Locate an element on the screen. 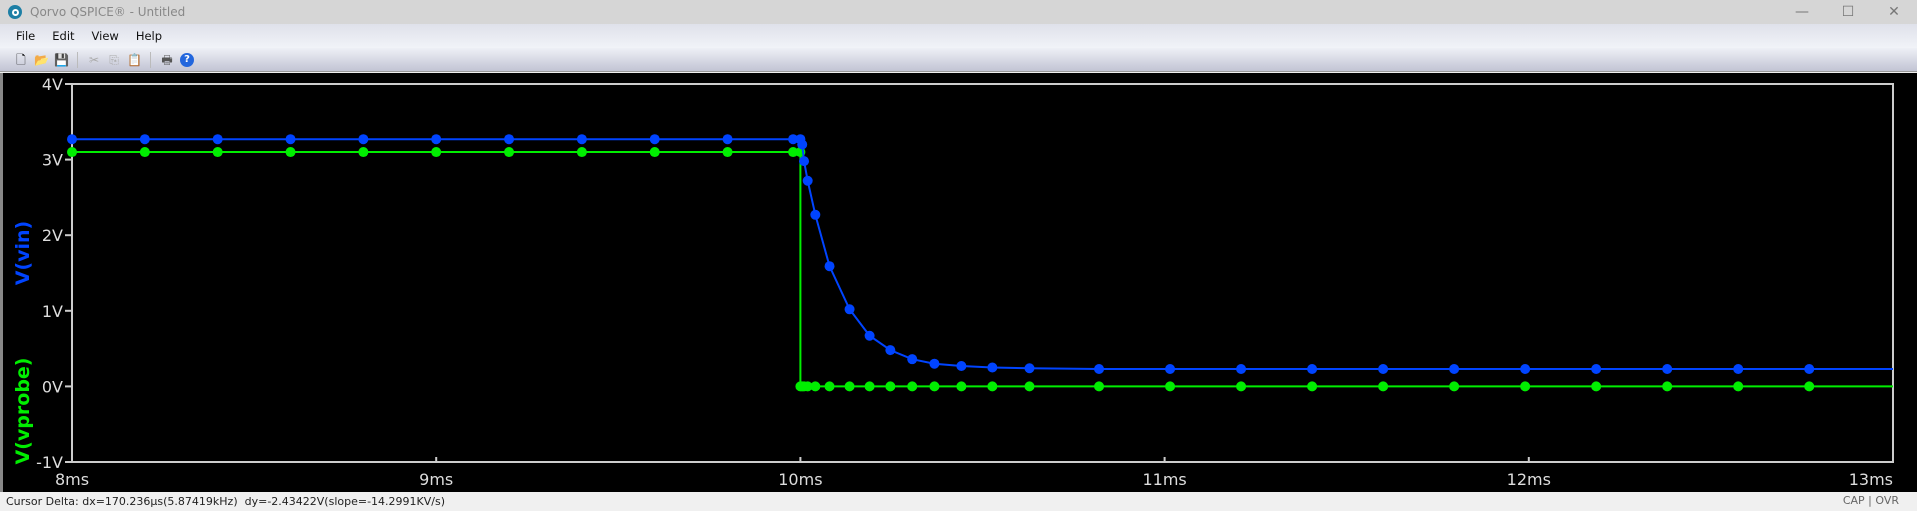 This screenshot has height=511, width=1917. save-icon: 💾 is located at coordinates (61, 59).